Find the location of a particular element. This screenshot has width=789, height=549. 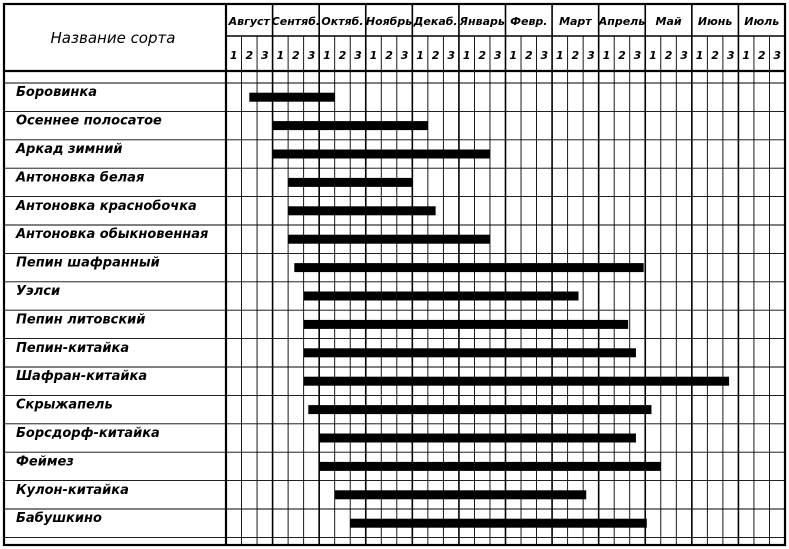

variety-label: Антоновка краснобочка is located at coordinates (106, 206).